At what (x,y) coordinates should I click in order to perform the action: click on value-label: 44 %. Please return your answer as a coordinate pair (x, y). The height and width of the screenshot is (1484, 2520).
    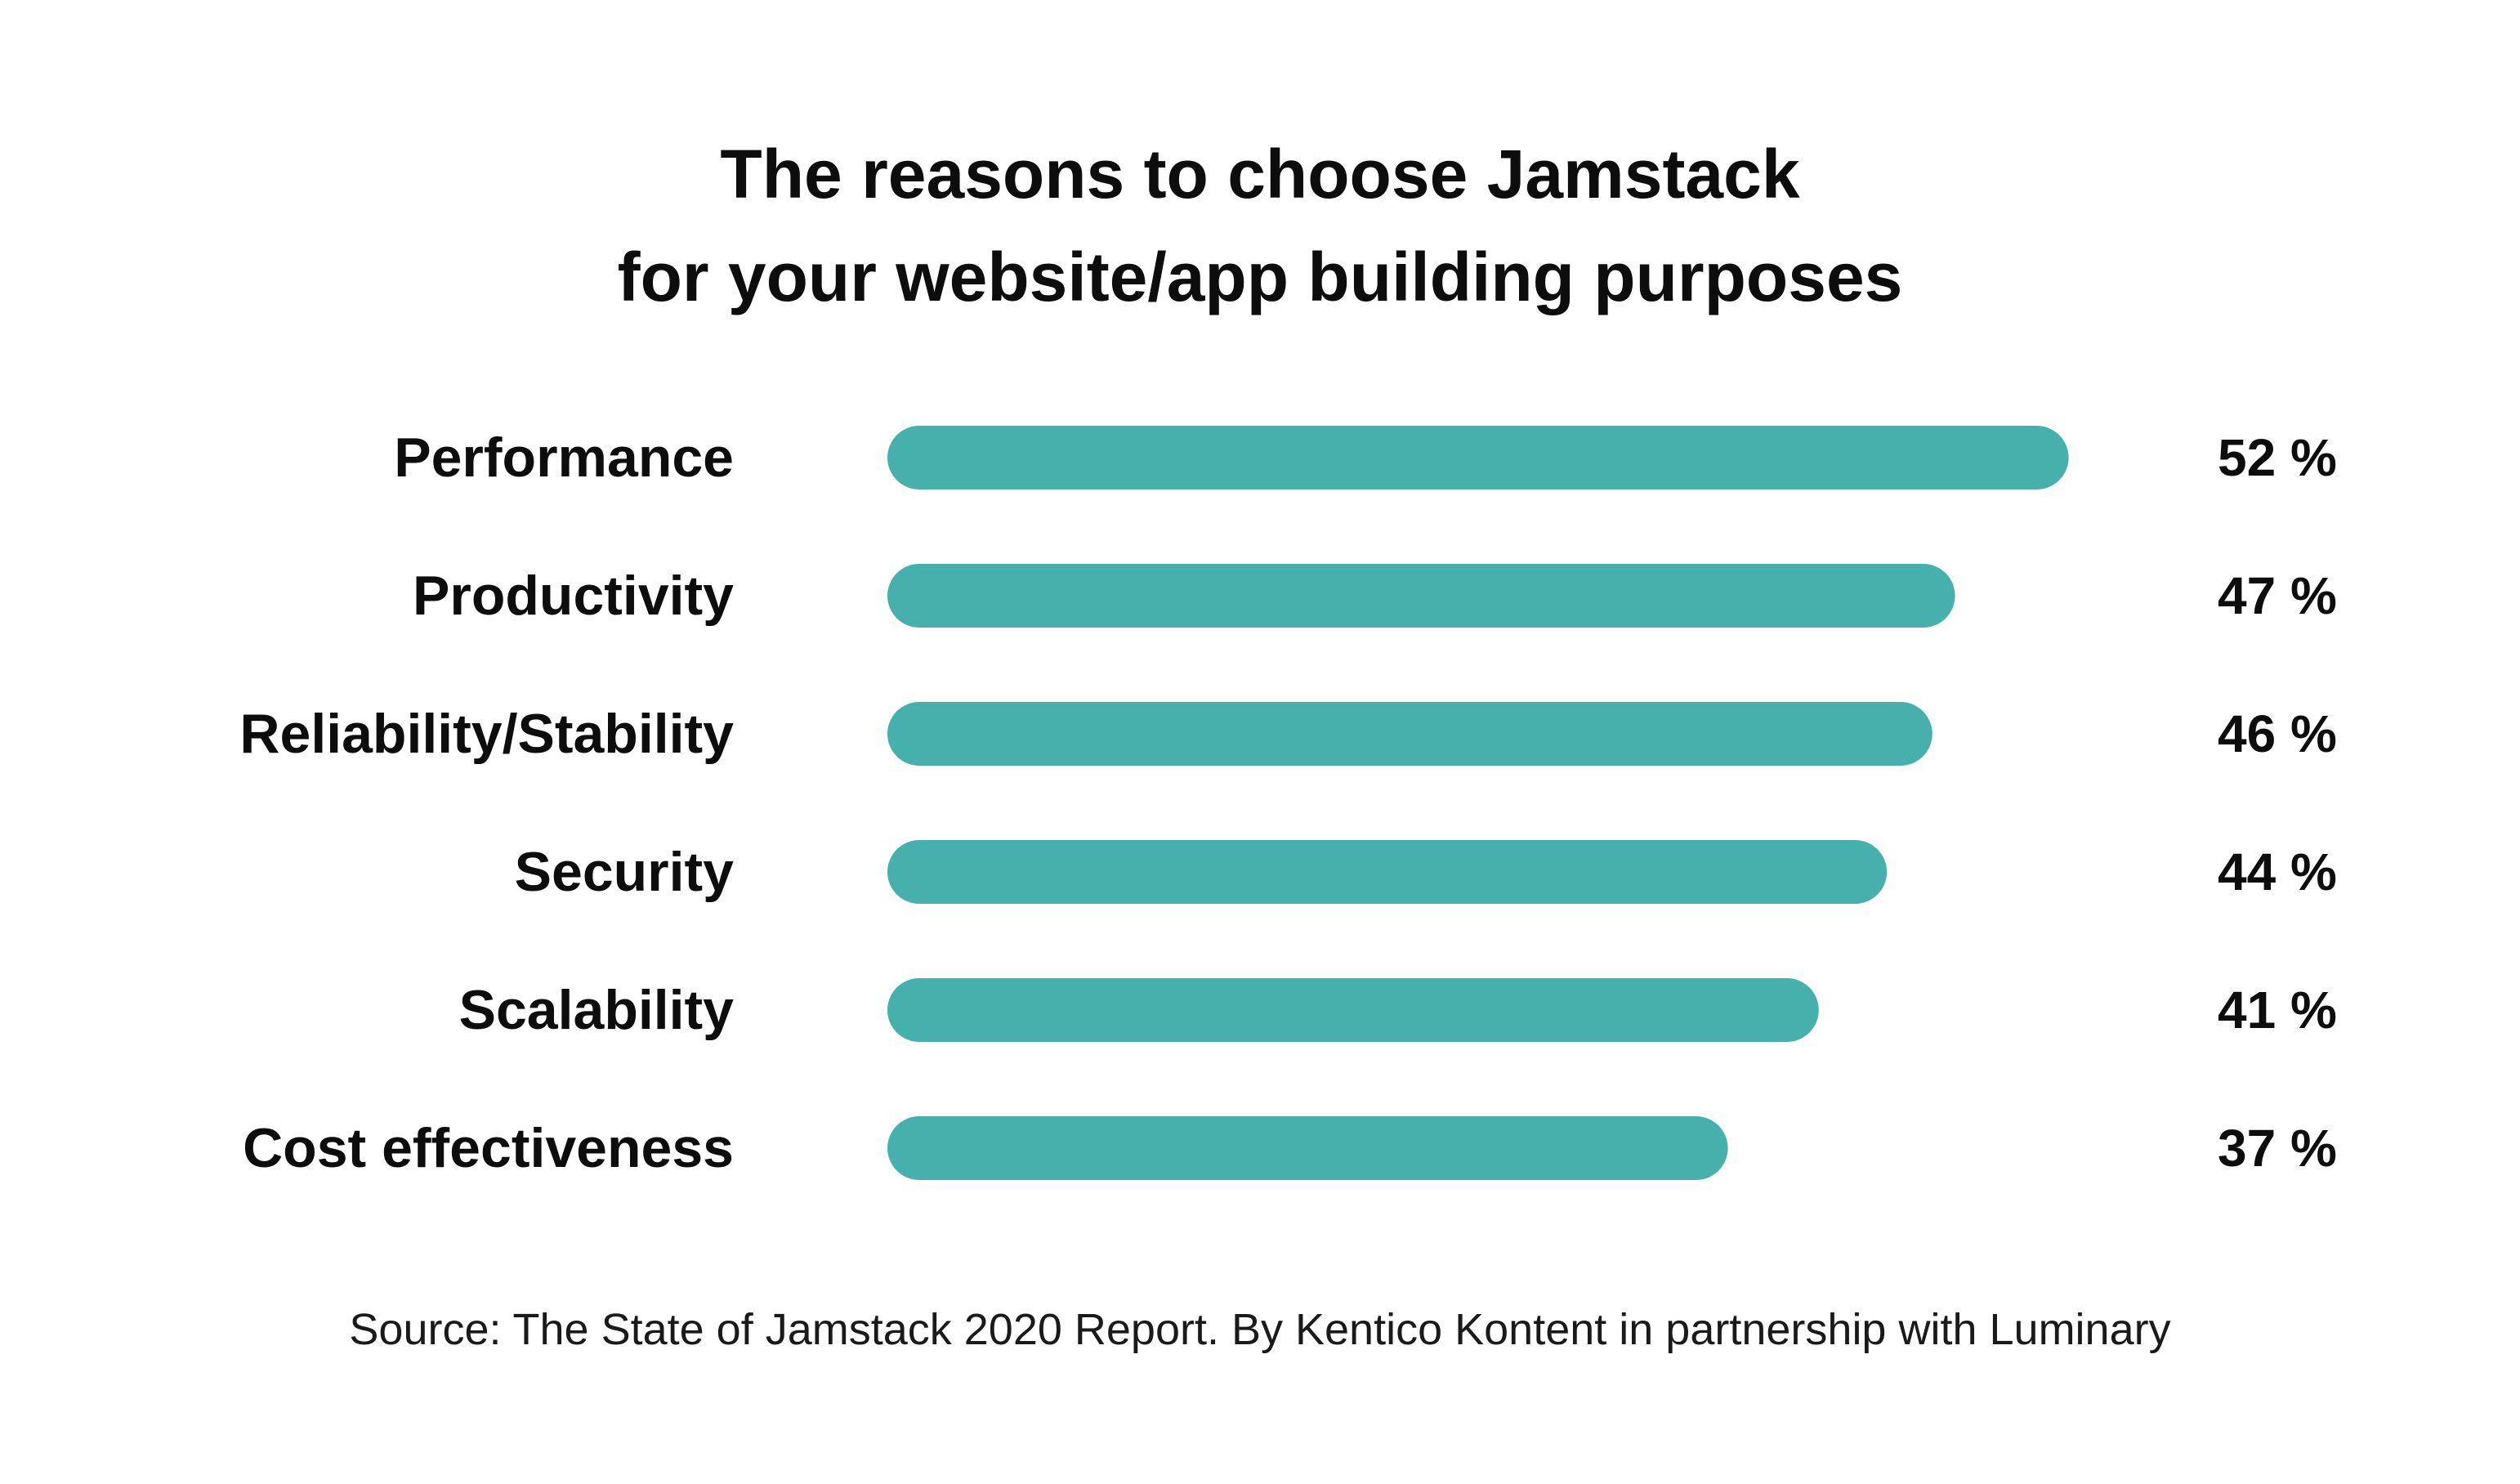
    Looking at the image, I should click on (2278, 872).